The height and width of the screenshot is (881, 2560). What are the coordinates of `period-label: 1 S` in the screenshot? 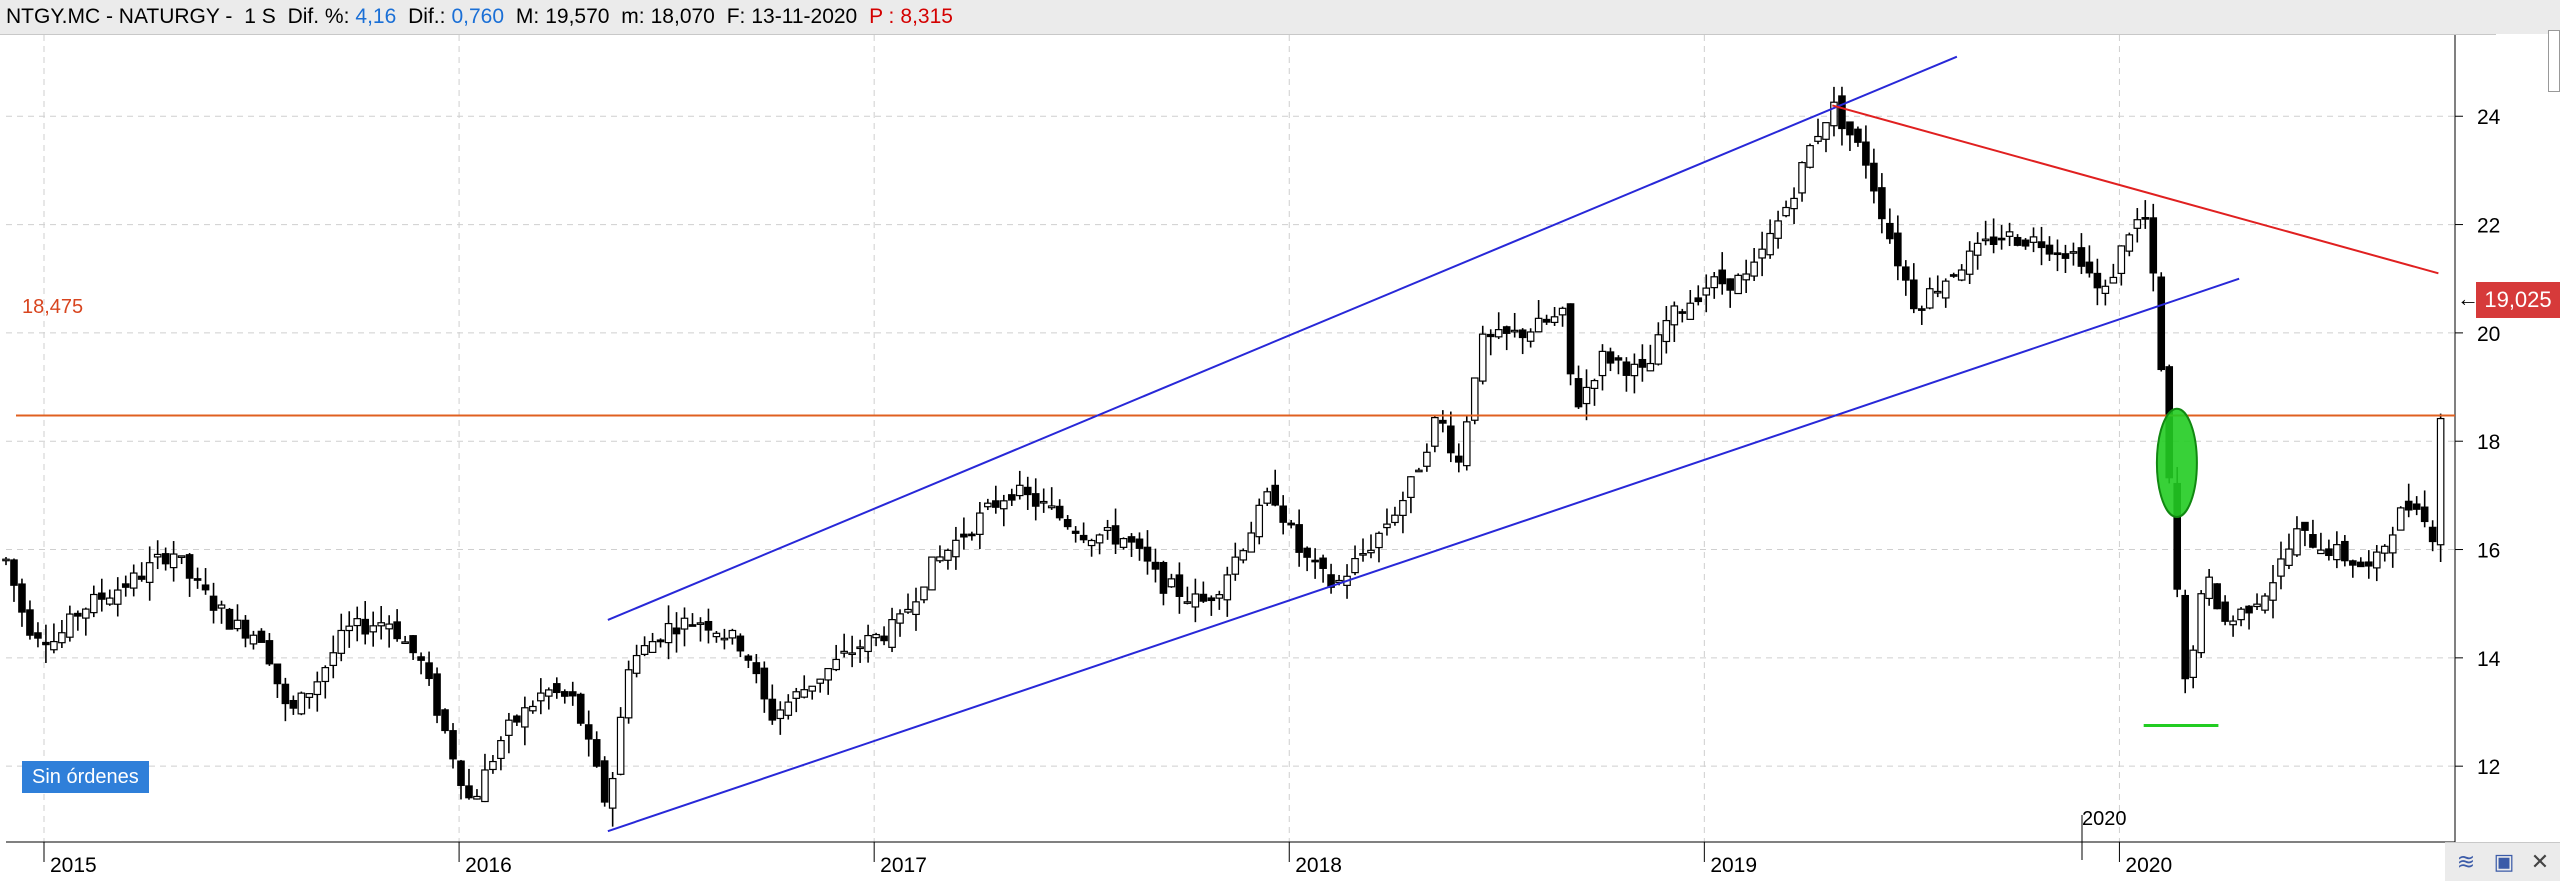 It's located at (260, 16).